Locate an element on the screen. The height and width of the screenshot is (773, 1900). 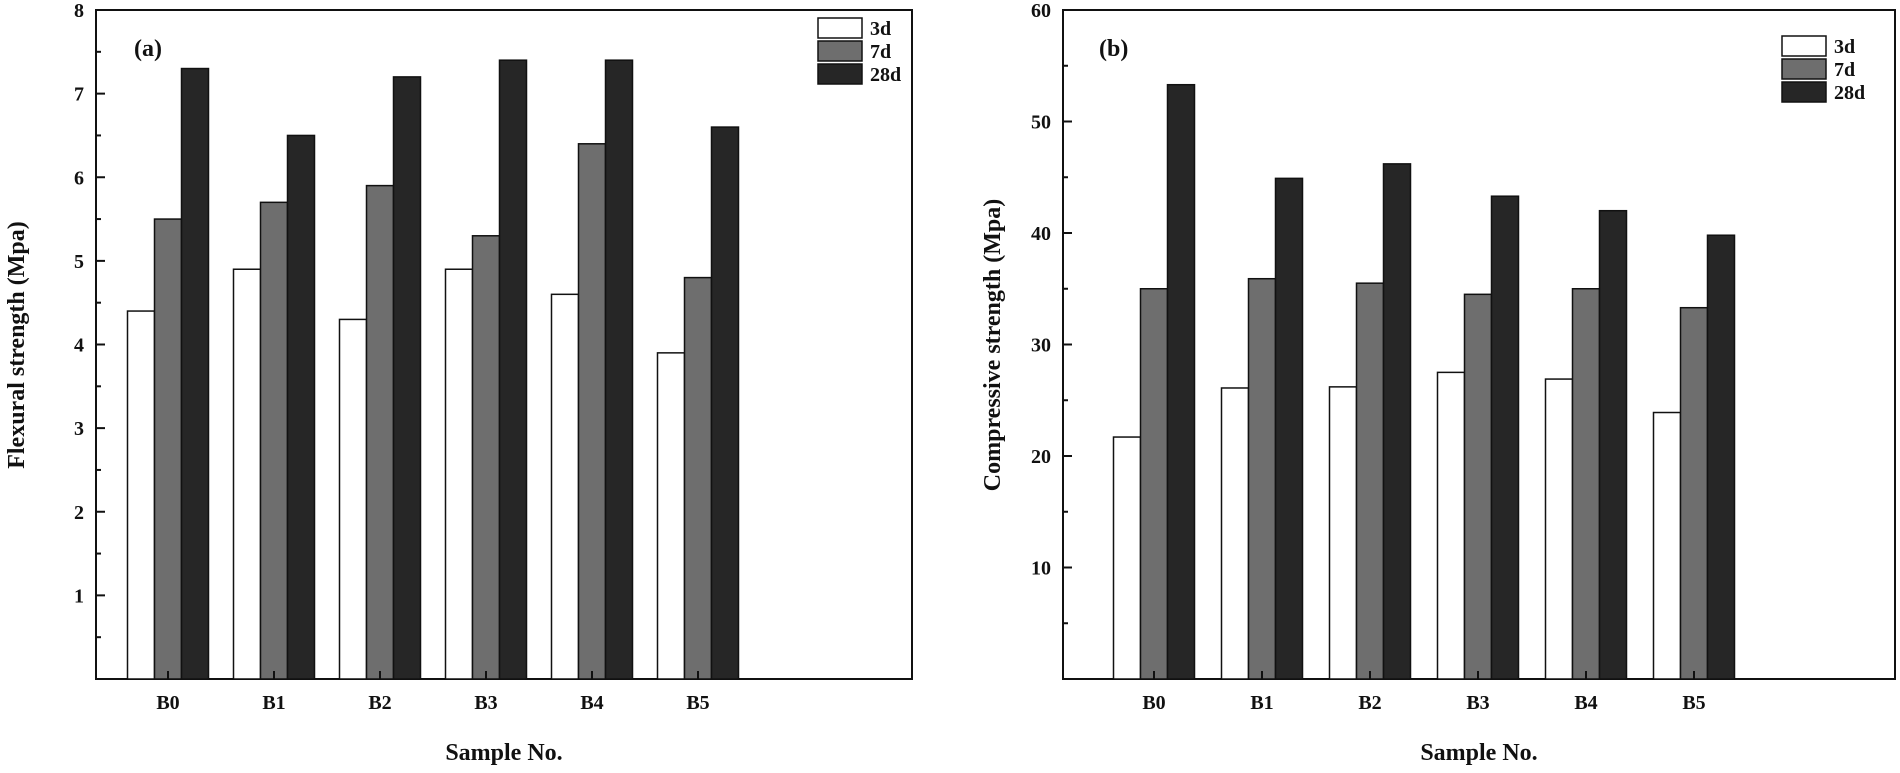
y-tick-label-30: 30 is located at coordinates (1041, 346).